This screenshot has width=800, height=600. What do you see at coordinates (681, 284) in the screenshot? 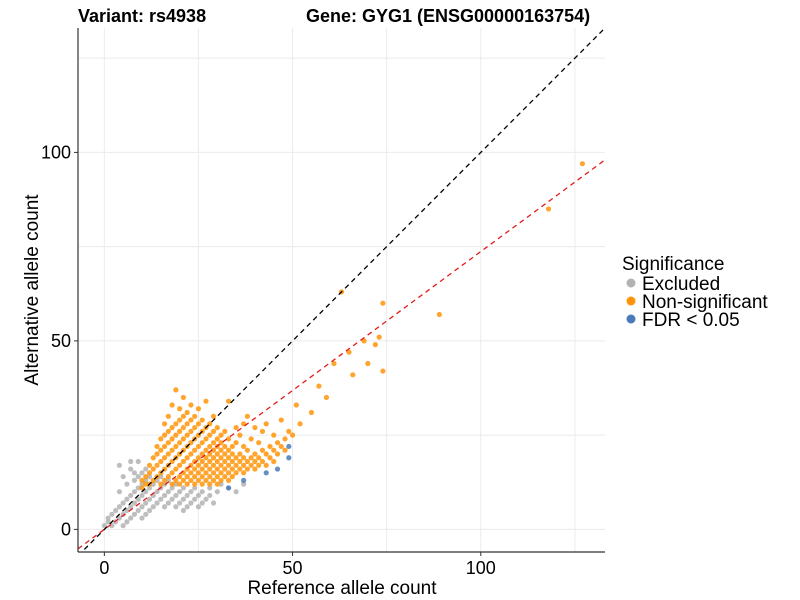
I see `legend-label-excluded: Excluded` at bounding box center [681, 284].